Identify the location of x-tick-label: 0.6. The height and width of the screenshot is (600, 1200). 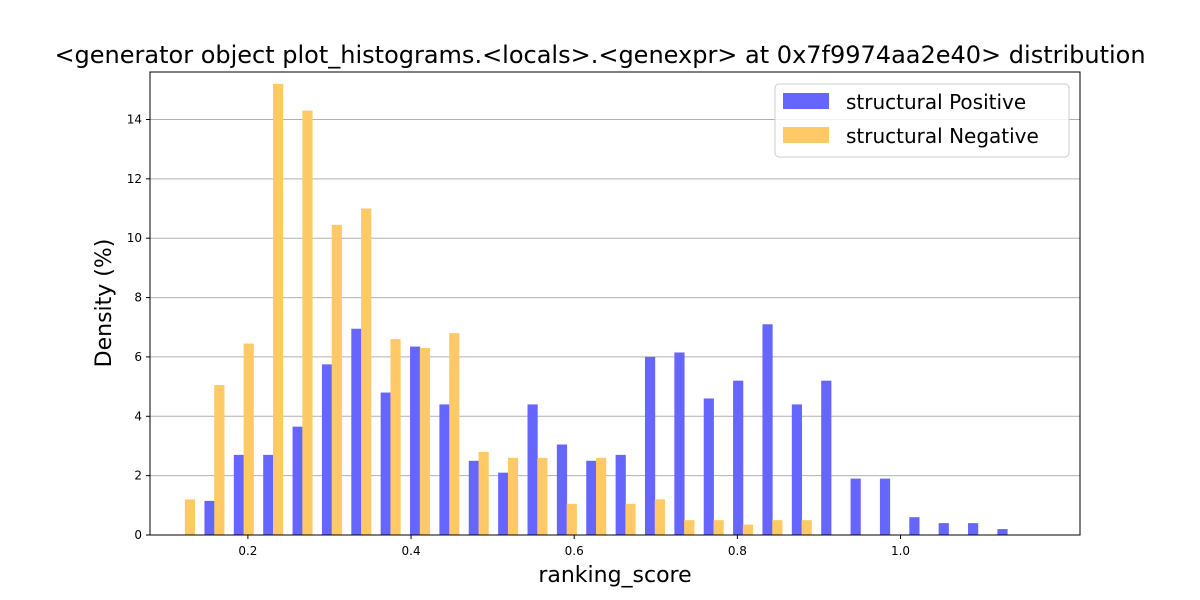
(574, 551).